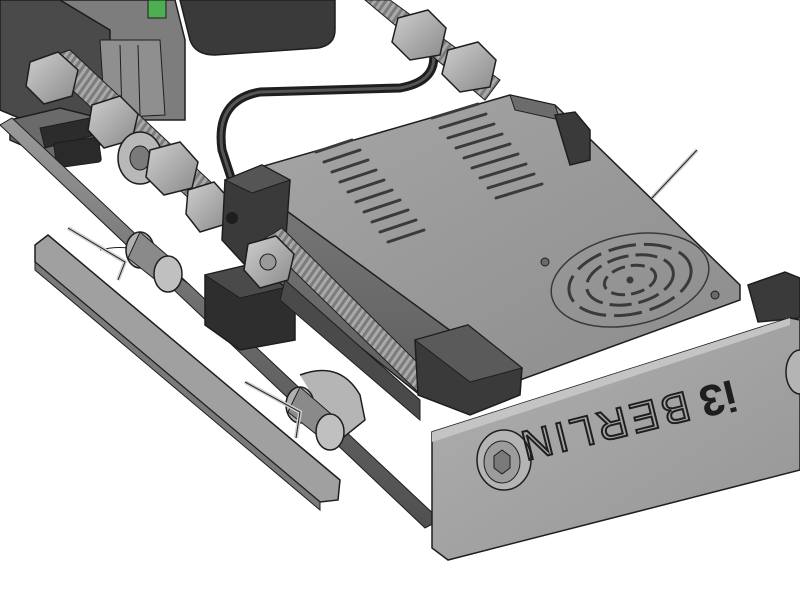 Image resolution: width=800 pixels, height=600 pixels. I want to click on hex-nut-front, so click(269, 262).